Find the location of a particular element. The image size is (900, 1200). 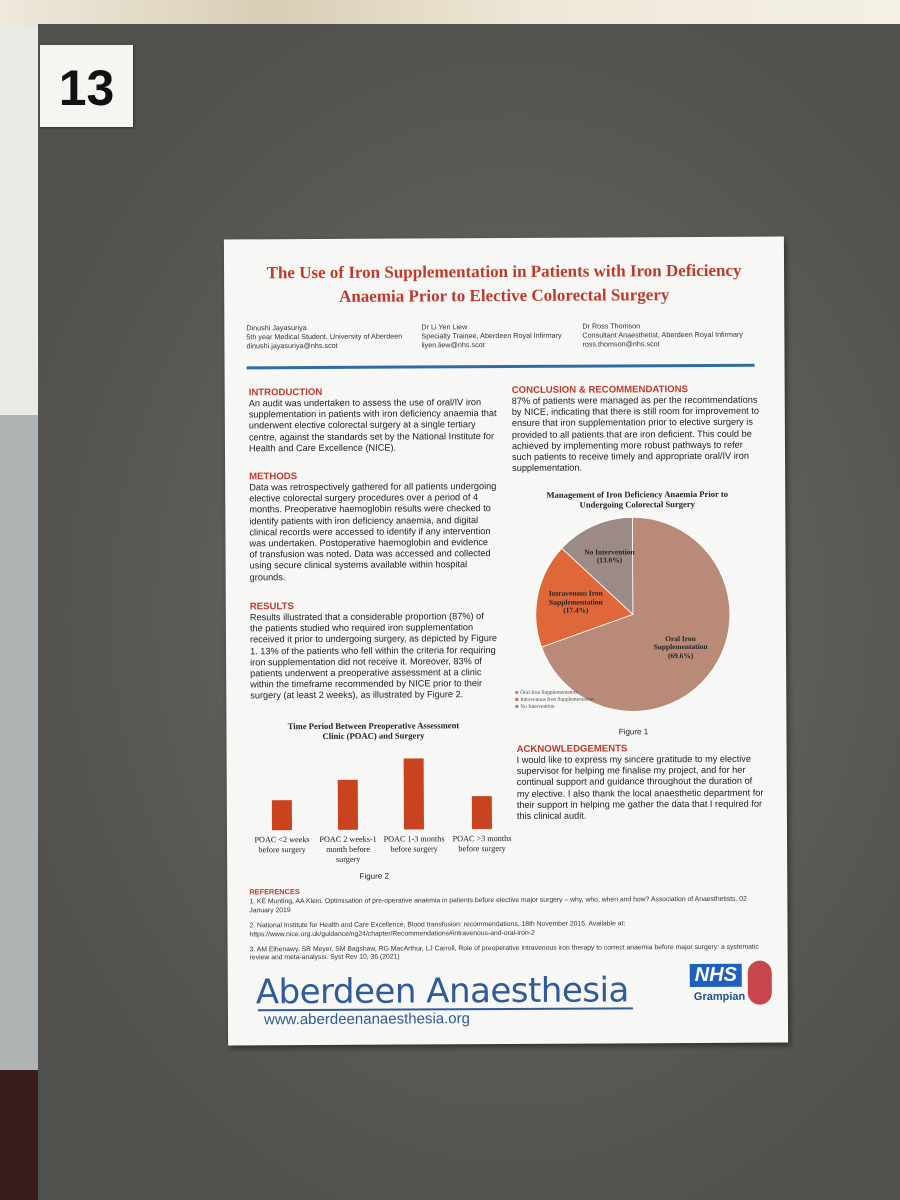

figure-caption: Figure 2 is located at coordinates (374, 876).